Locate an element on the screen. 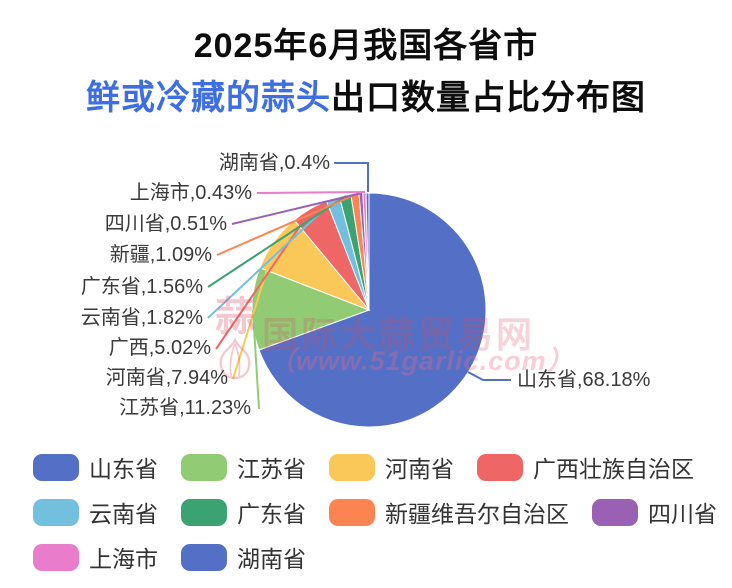 Image resolution: width=732 pixels, height=588 pixels. legend-label: 广东省 is located at coordinates (271, 514).